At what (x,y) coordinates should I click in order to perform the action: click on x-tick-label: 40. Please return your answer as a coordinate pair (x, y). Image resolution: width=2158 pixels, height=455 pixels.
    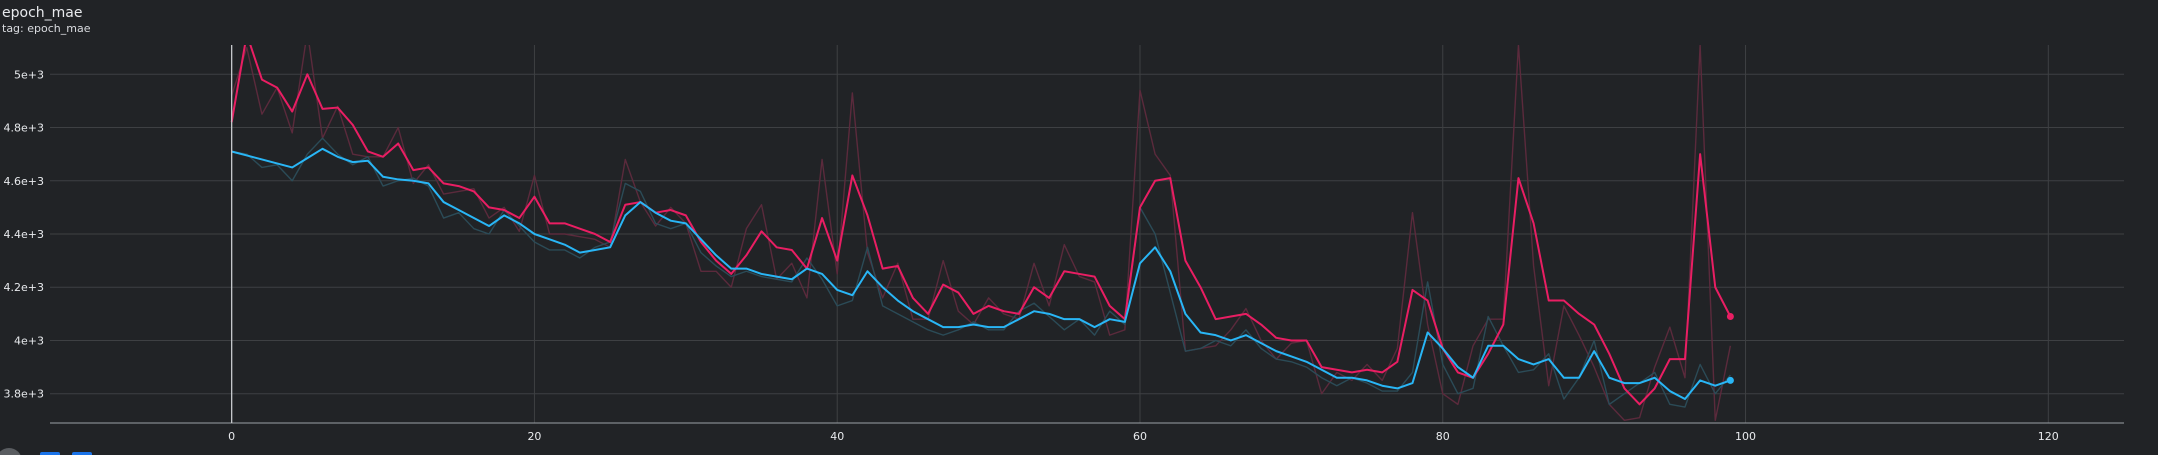
    Looking at the image, I should click on (837, 436).